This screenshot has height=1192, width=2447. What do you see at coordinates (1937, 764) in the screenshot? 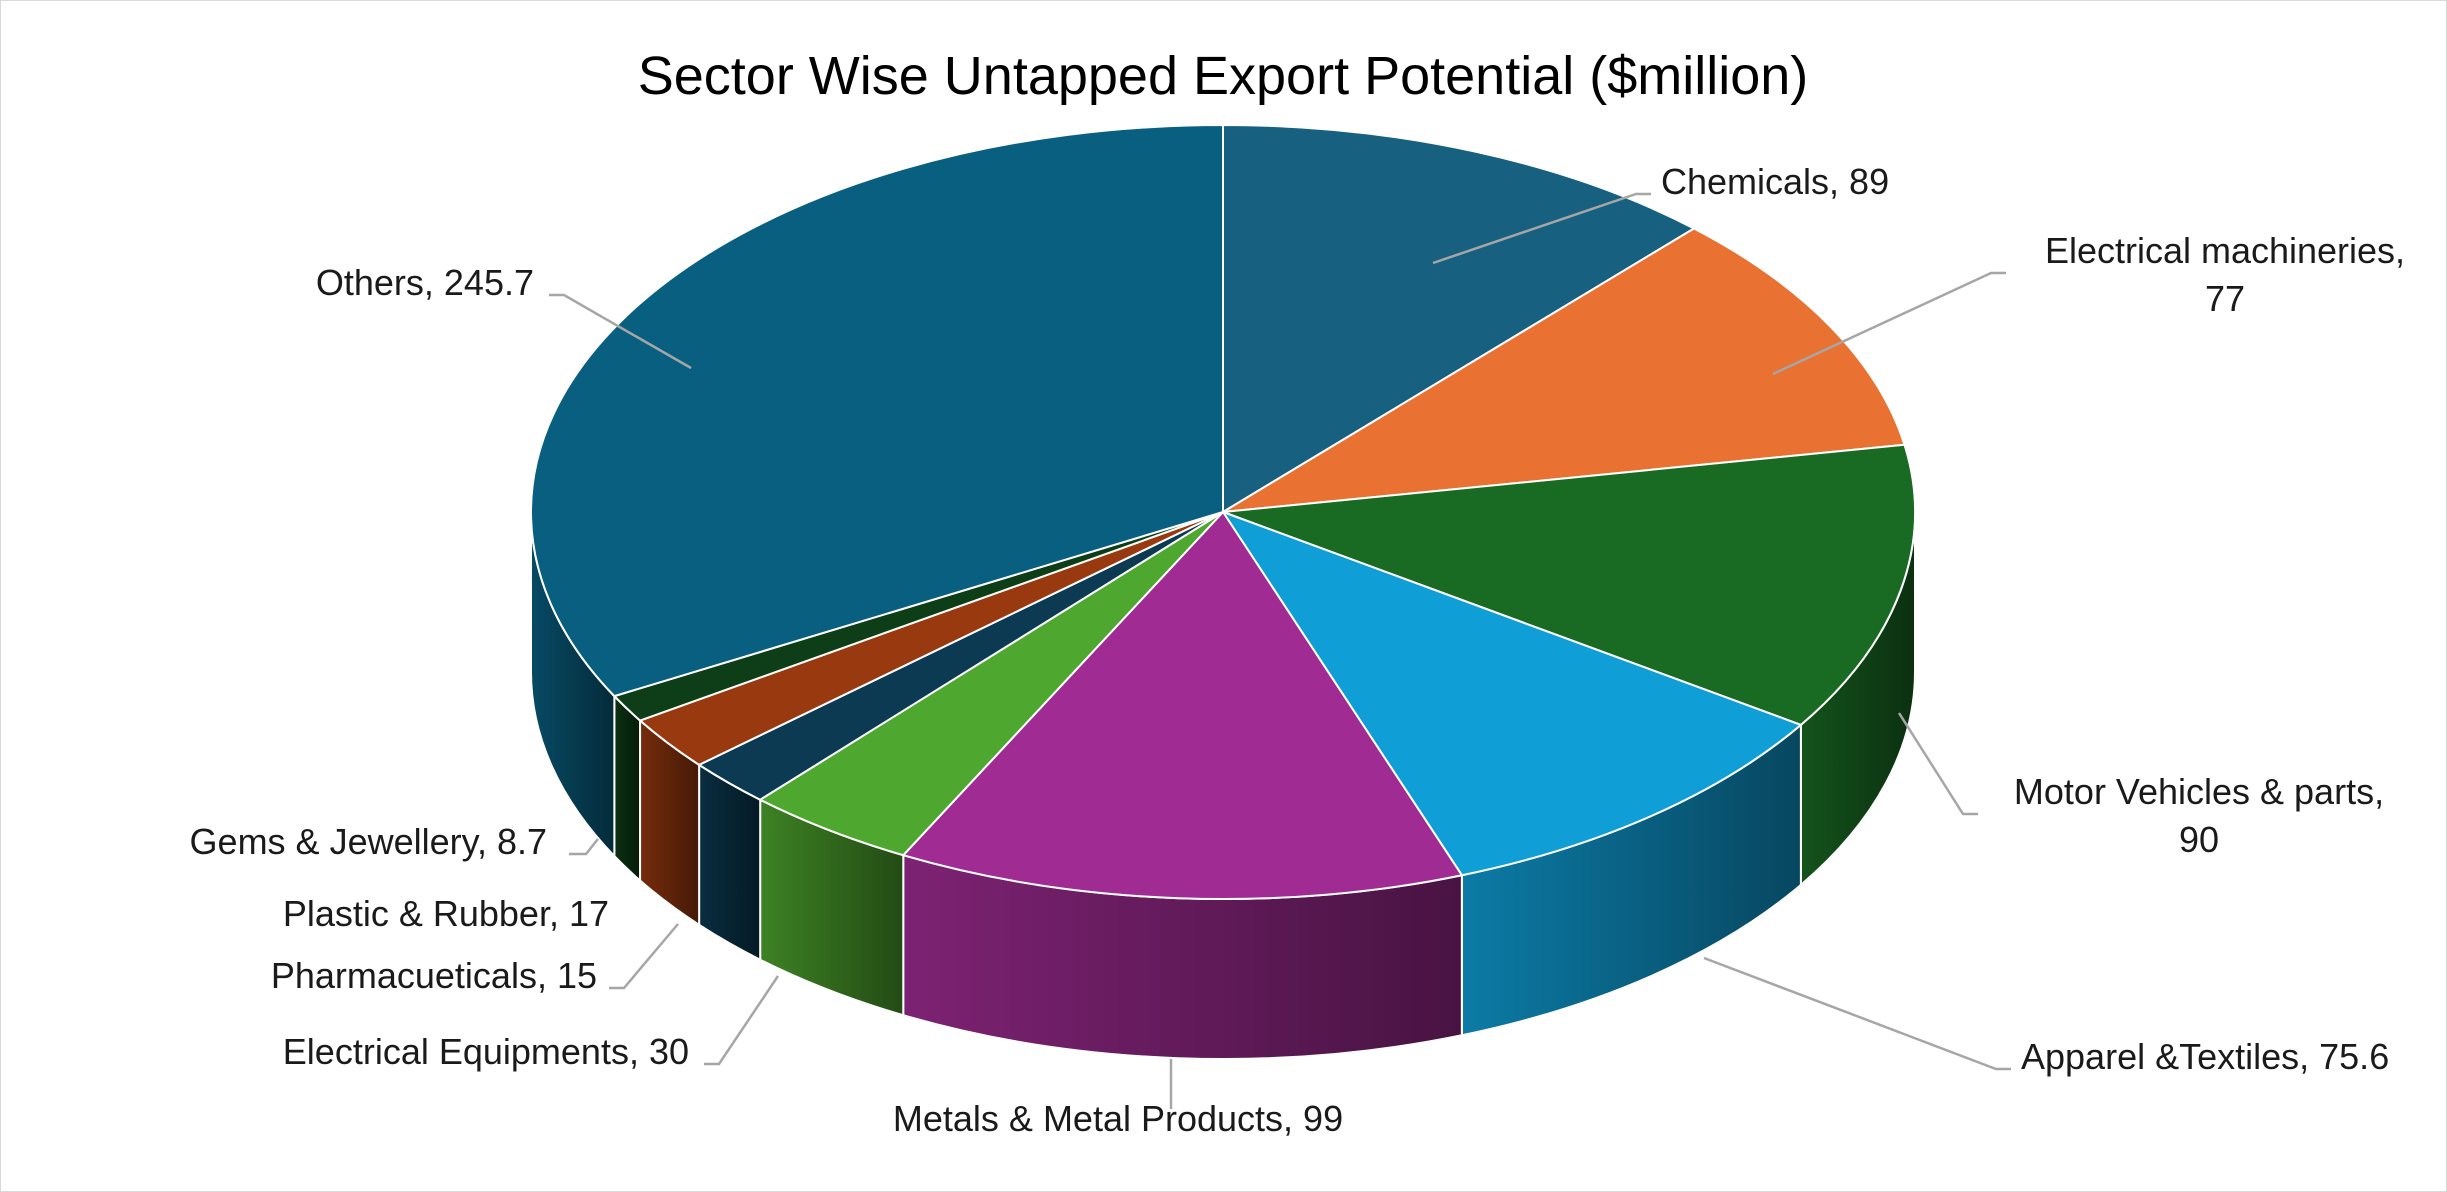
I see `leader-line-motor-vehicles-and-parts` at bounding box center [1937, 764].